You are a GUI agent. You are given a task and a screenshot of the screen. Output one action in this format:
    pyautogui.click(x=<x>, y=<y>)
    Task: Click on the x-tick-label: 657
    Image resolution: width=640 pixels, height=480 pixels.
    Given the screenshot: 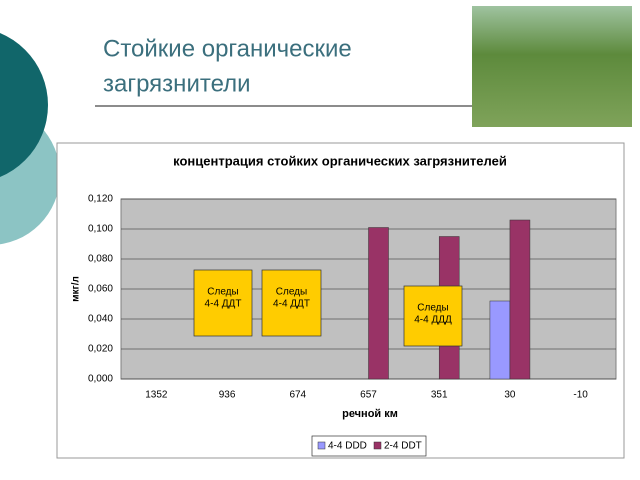 What is the action you would take?
    pyautogui.click(x=368, y=395)
    